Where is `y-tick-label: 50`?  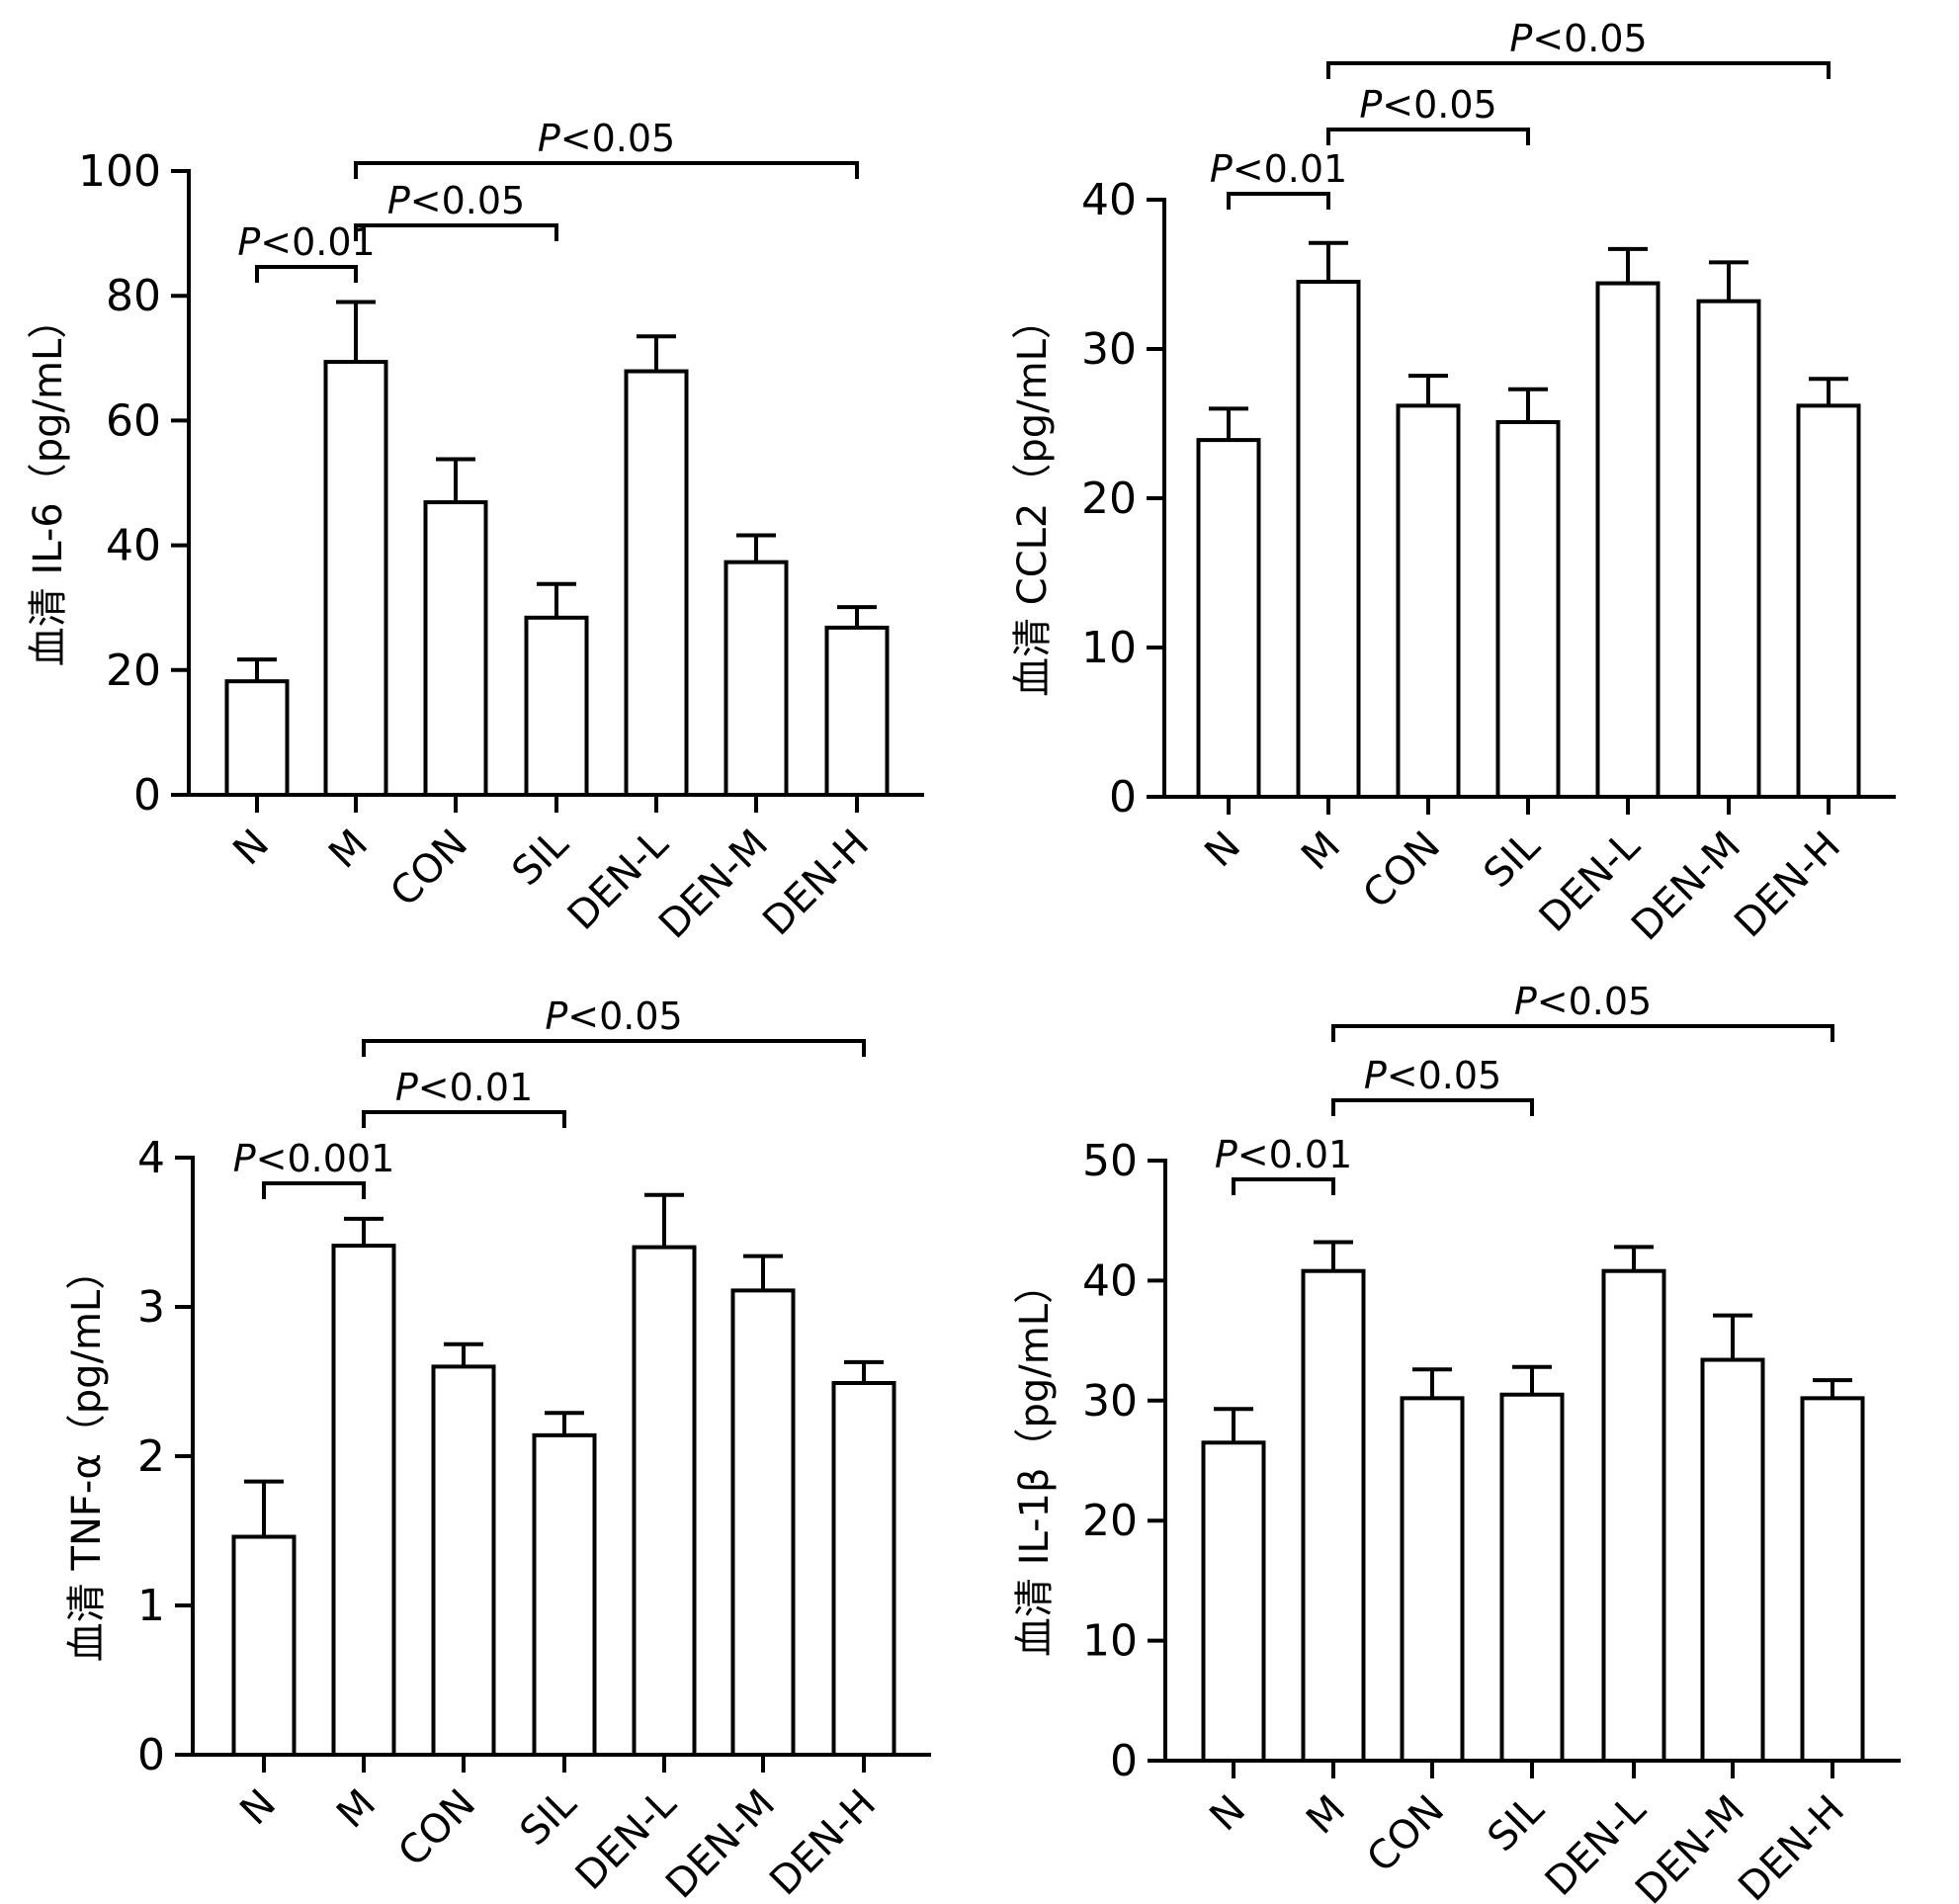 y-tick-label: 50 is located at coordinates (1110, 1161).